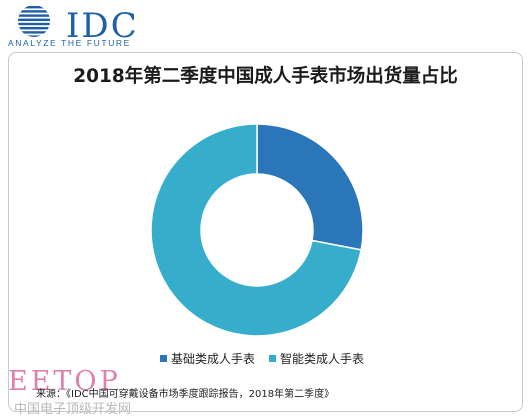  I want to click on idc-globe-icon, so click(34, 21).